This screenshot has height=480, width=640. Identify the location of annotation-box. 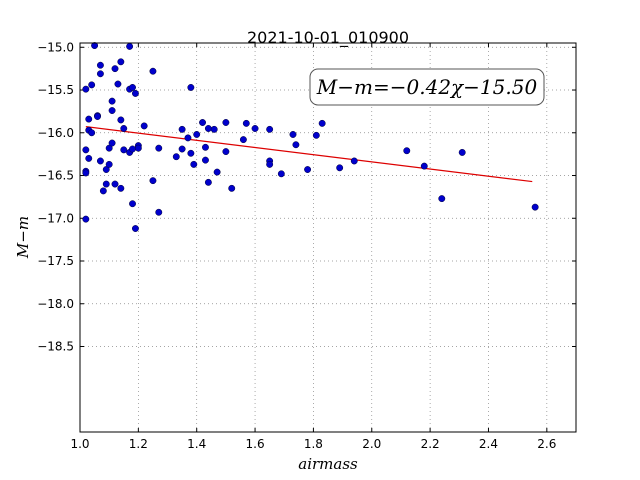
(427, 87).